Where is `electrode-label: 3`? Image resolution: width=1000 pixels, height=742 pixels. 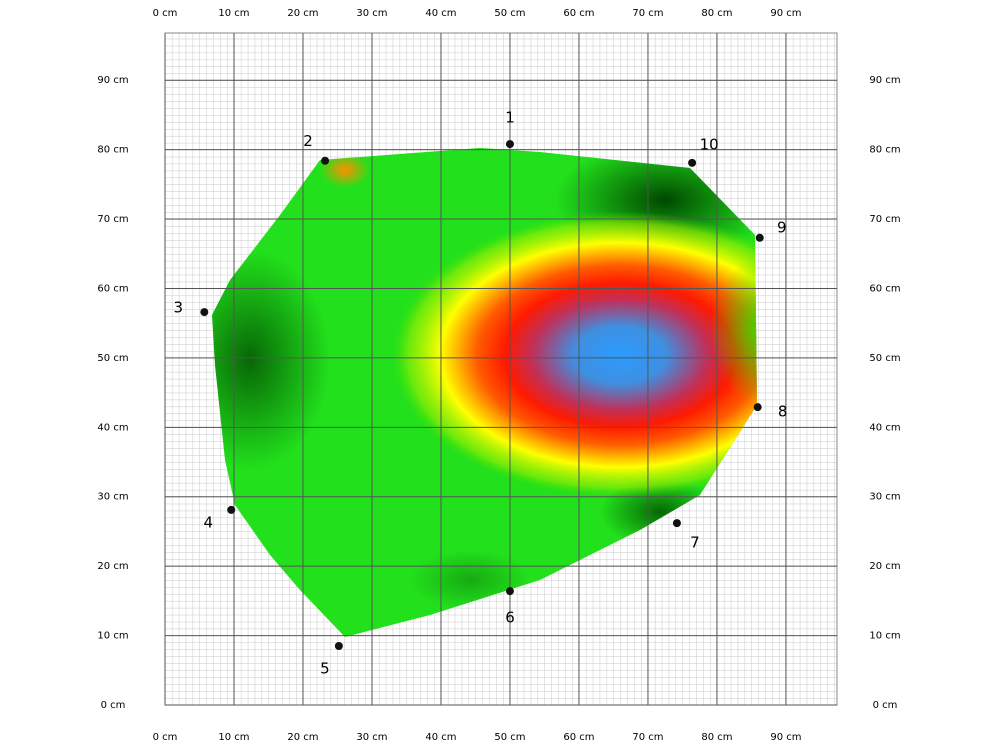 electrode-label: 3 is located at coordinates (179, 308).